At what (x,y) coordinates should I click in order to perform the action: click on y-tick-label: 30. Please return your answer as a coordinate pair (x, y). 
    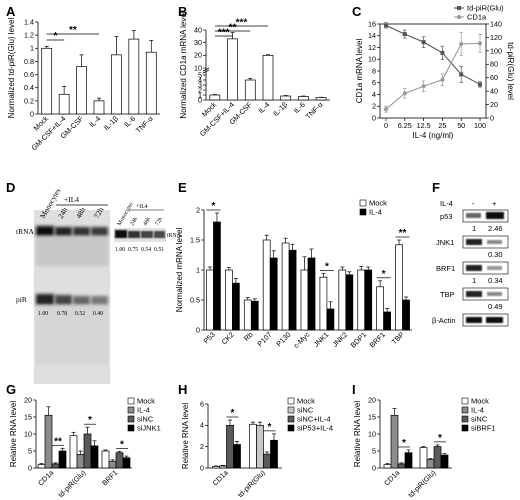
    Looking at the image, I should click on (198, 42).